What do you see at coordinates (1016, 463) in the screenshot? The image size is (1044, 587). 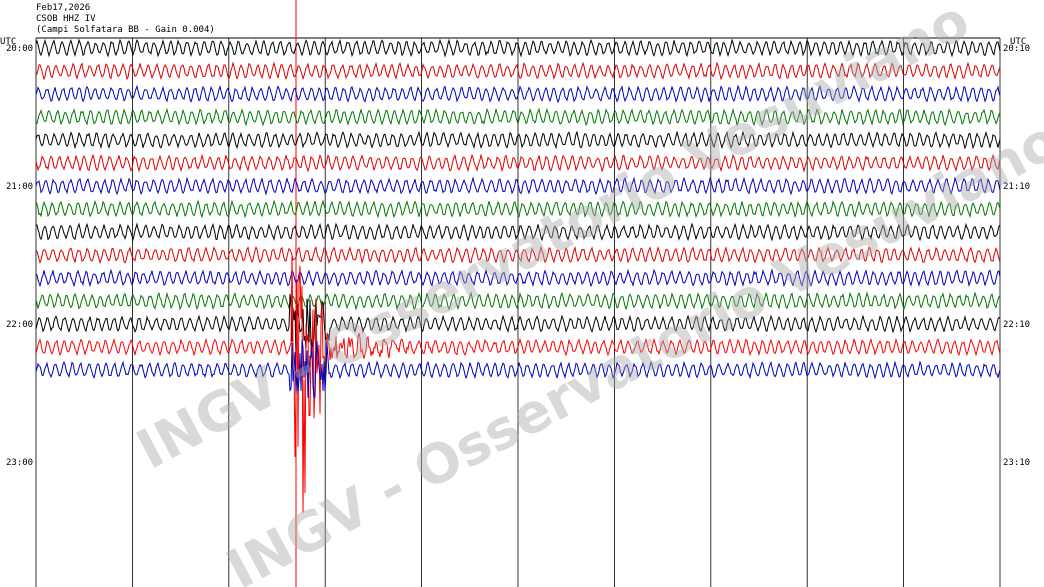 I see `time-label-right: 23:10` at bounding box center [1016, 463].